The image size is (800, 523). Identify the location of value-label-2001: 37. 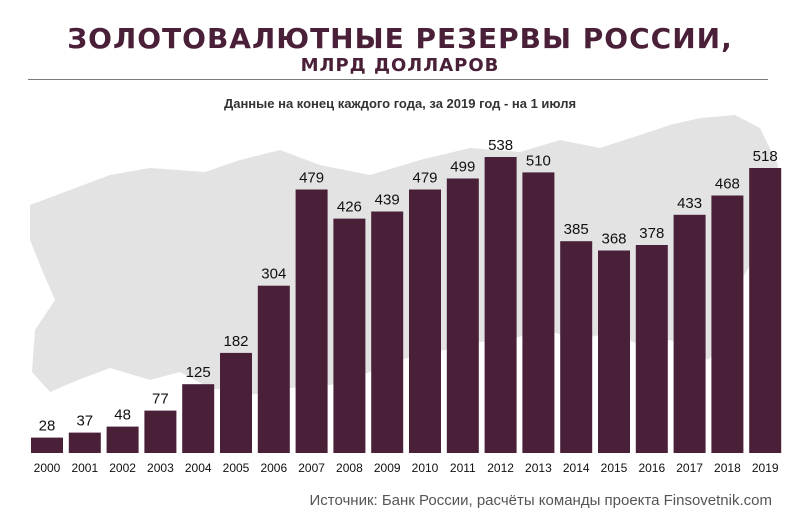
(84, 421).